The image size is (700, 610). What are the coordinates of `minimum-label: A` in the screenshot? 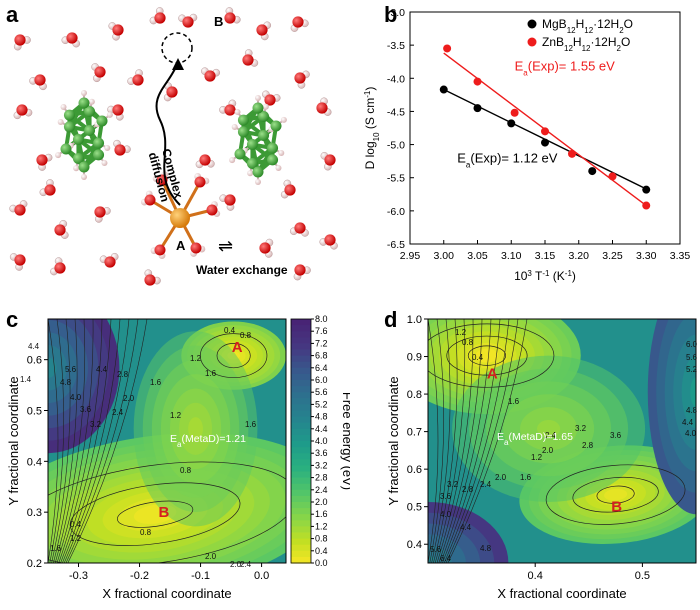 It's located at (492, 373).